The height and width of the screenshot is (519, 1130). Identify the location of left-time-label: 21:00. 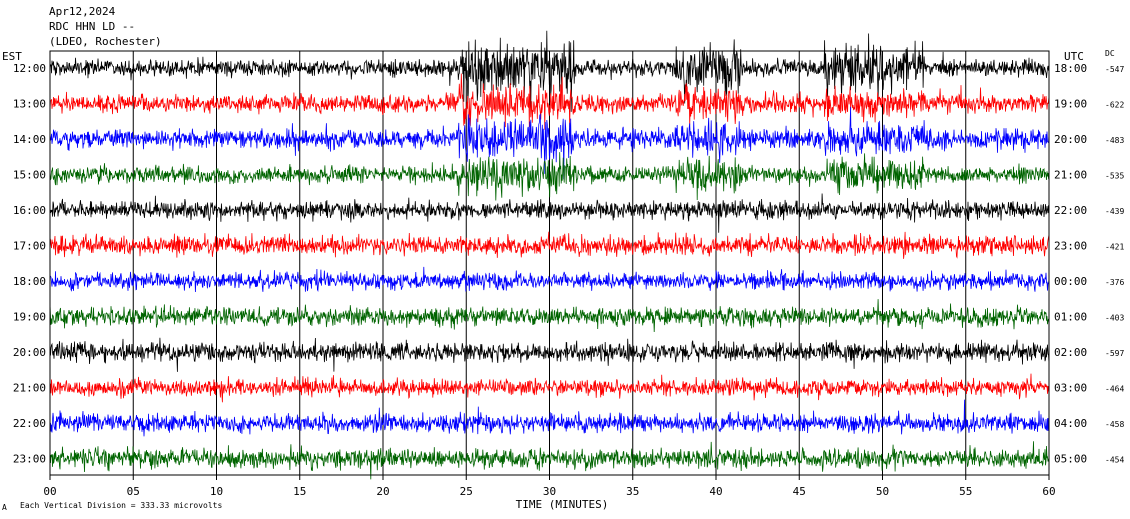
(29, 388).